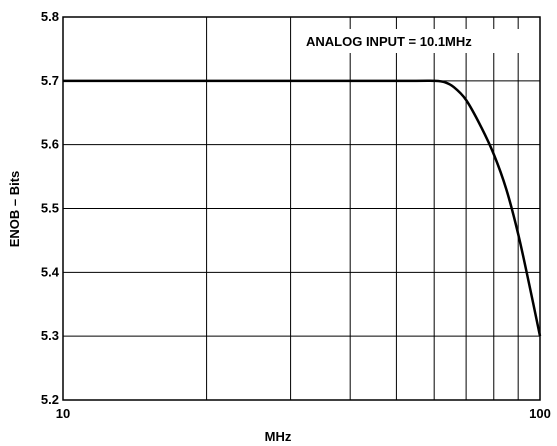  Describe the element at coordinates (50, 144) in the screenshot. I see `y-tick-label: 5.6` at that location.